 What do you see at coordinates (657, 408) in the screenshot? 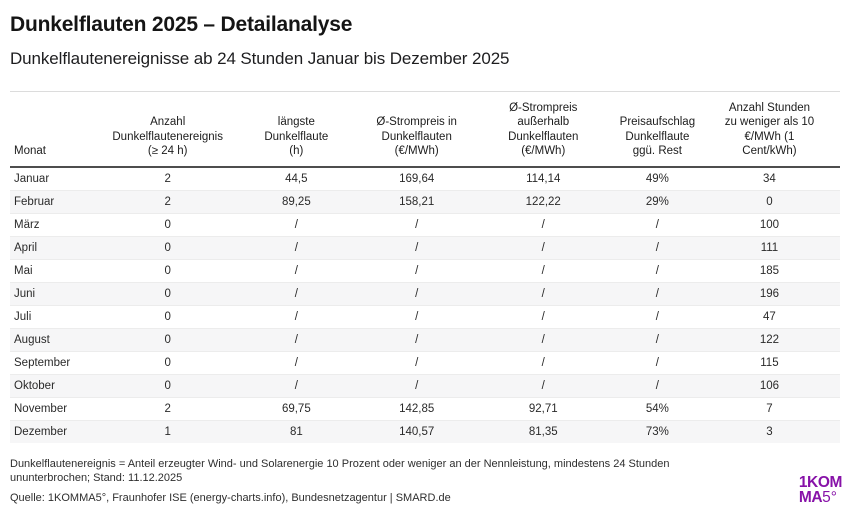
I see `value-cell: 54%` at bounding box center [657, 408].